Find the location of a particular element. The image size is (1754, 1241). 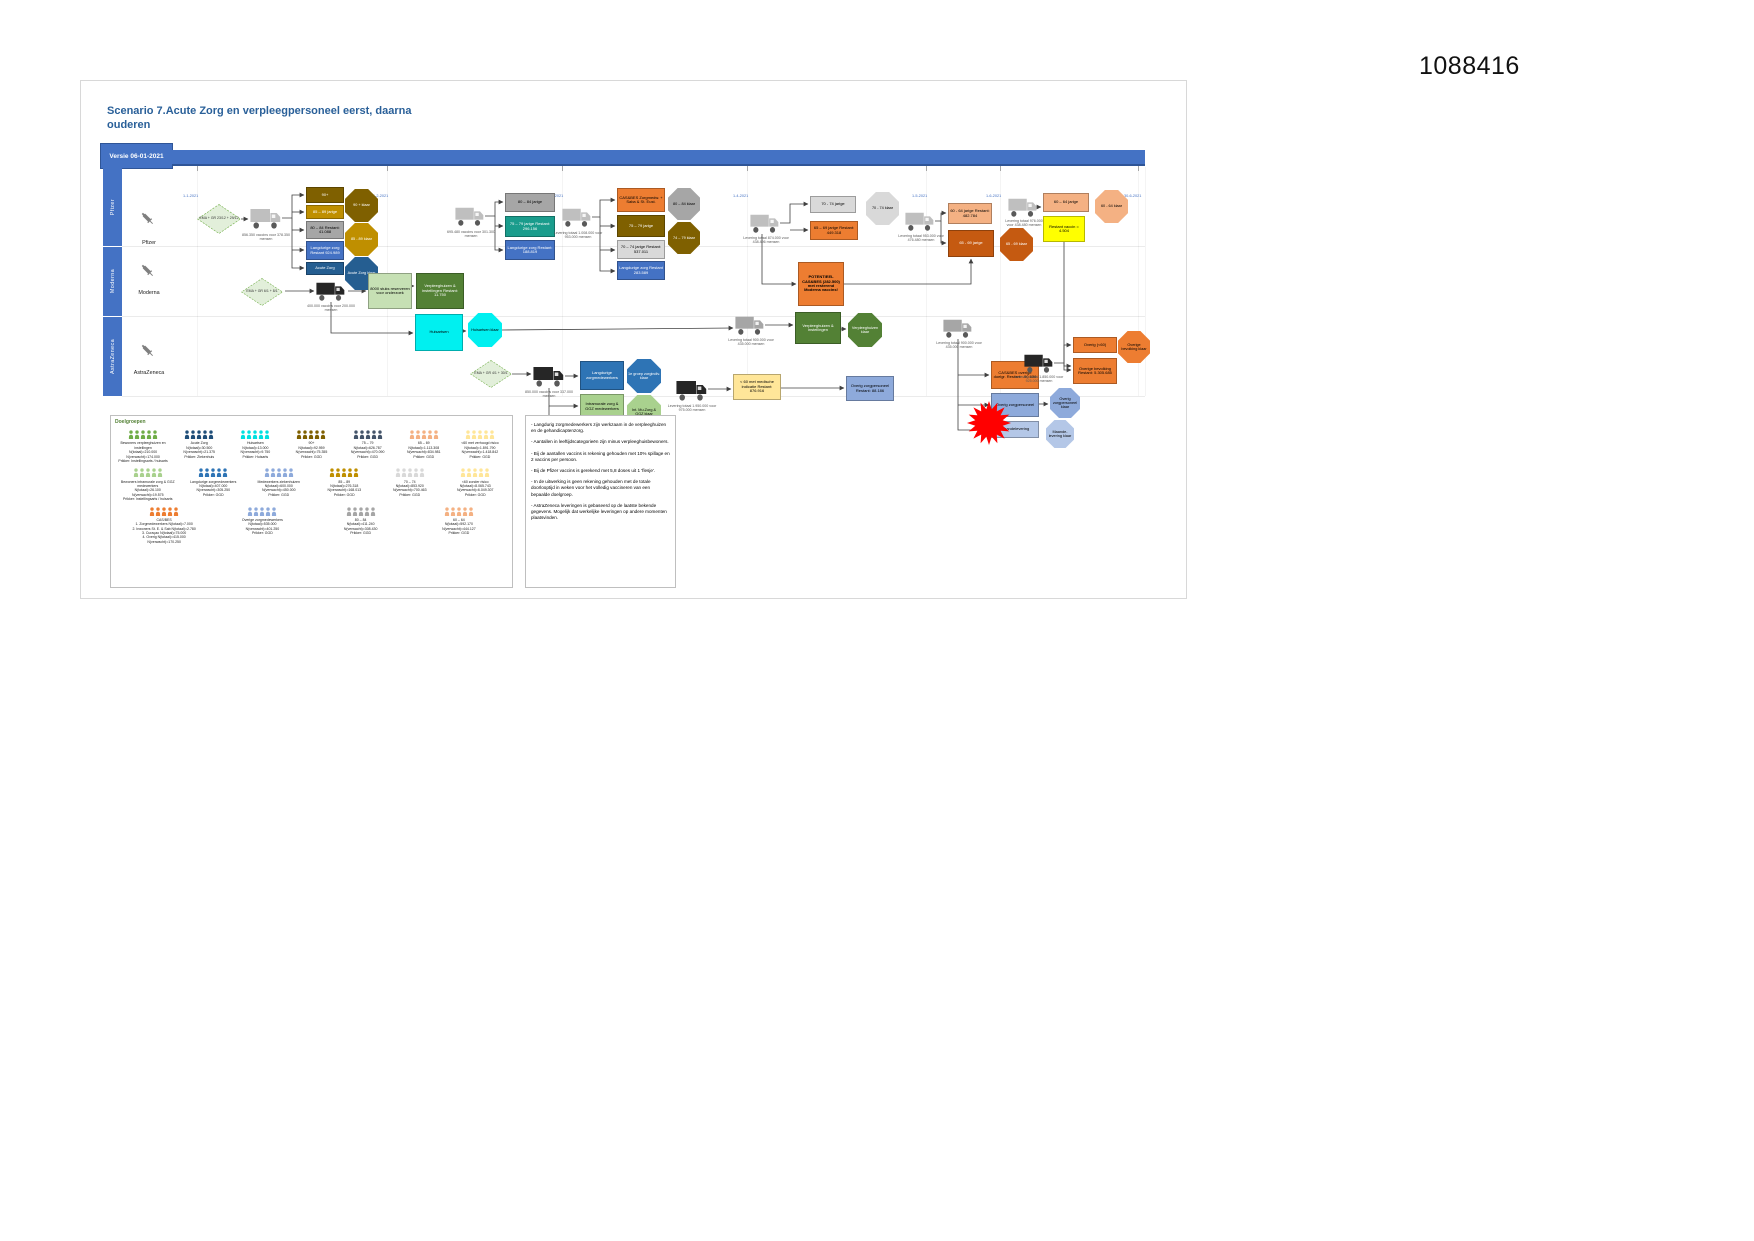

diamond-shape is located at coordinates (219, 219).